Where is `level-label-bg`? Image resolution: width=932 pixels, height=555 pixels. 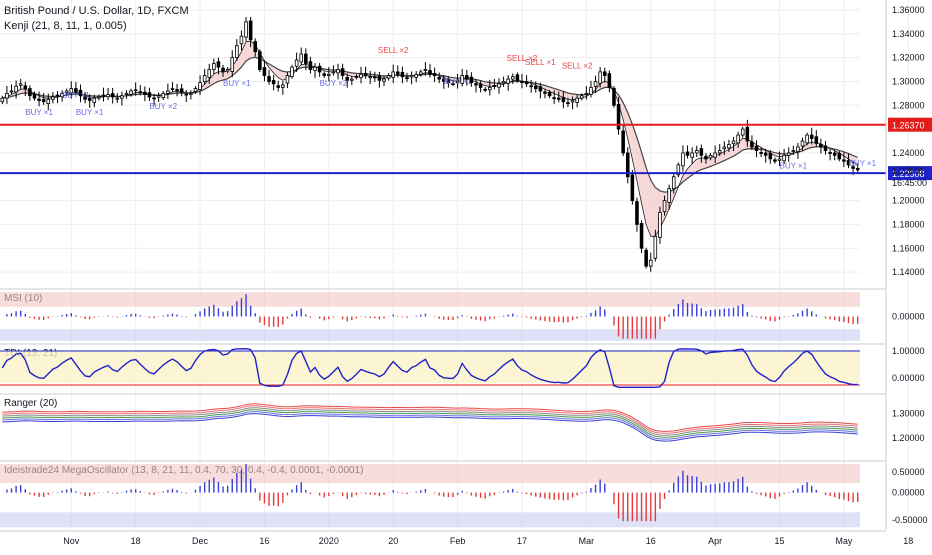
level-label-bg is located at coordinates (910, 124).